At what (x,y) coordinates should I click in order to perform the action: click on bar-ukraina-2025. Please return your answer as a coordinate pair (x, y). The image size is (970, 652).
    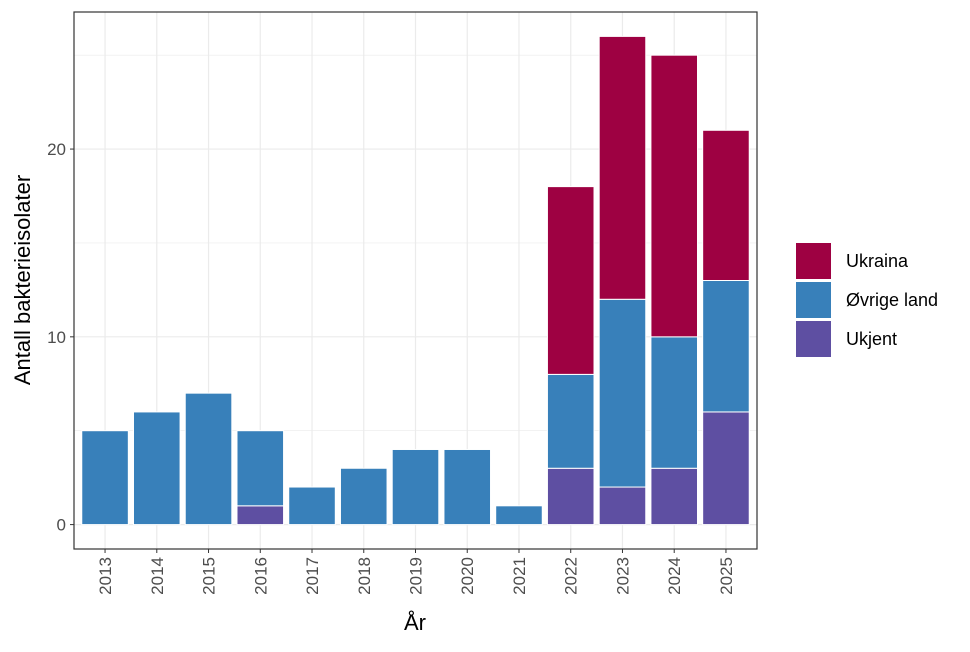
    Looking at the image, I should click on (726, 205).